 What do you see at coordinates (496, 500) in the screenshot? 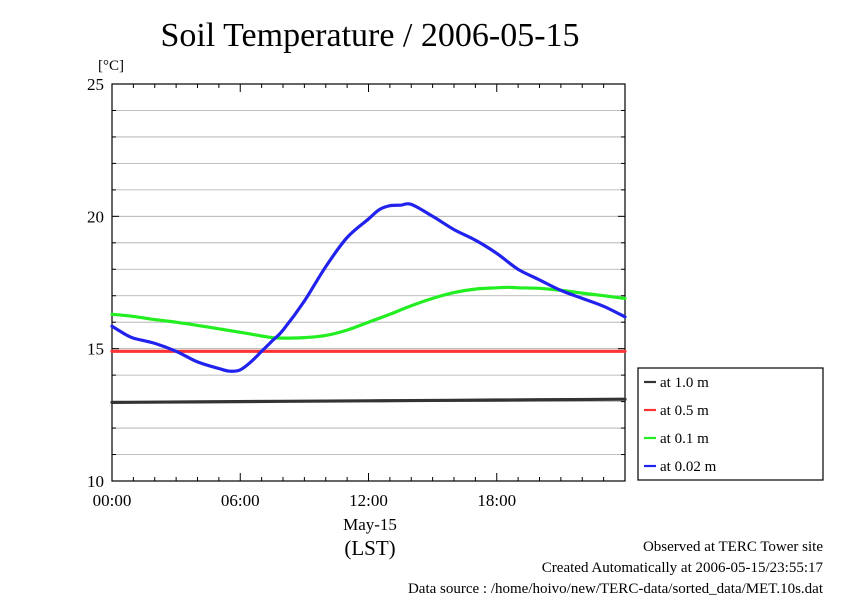
I see `x-tick-label: 18:00` at bounding box center [496, 500].